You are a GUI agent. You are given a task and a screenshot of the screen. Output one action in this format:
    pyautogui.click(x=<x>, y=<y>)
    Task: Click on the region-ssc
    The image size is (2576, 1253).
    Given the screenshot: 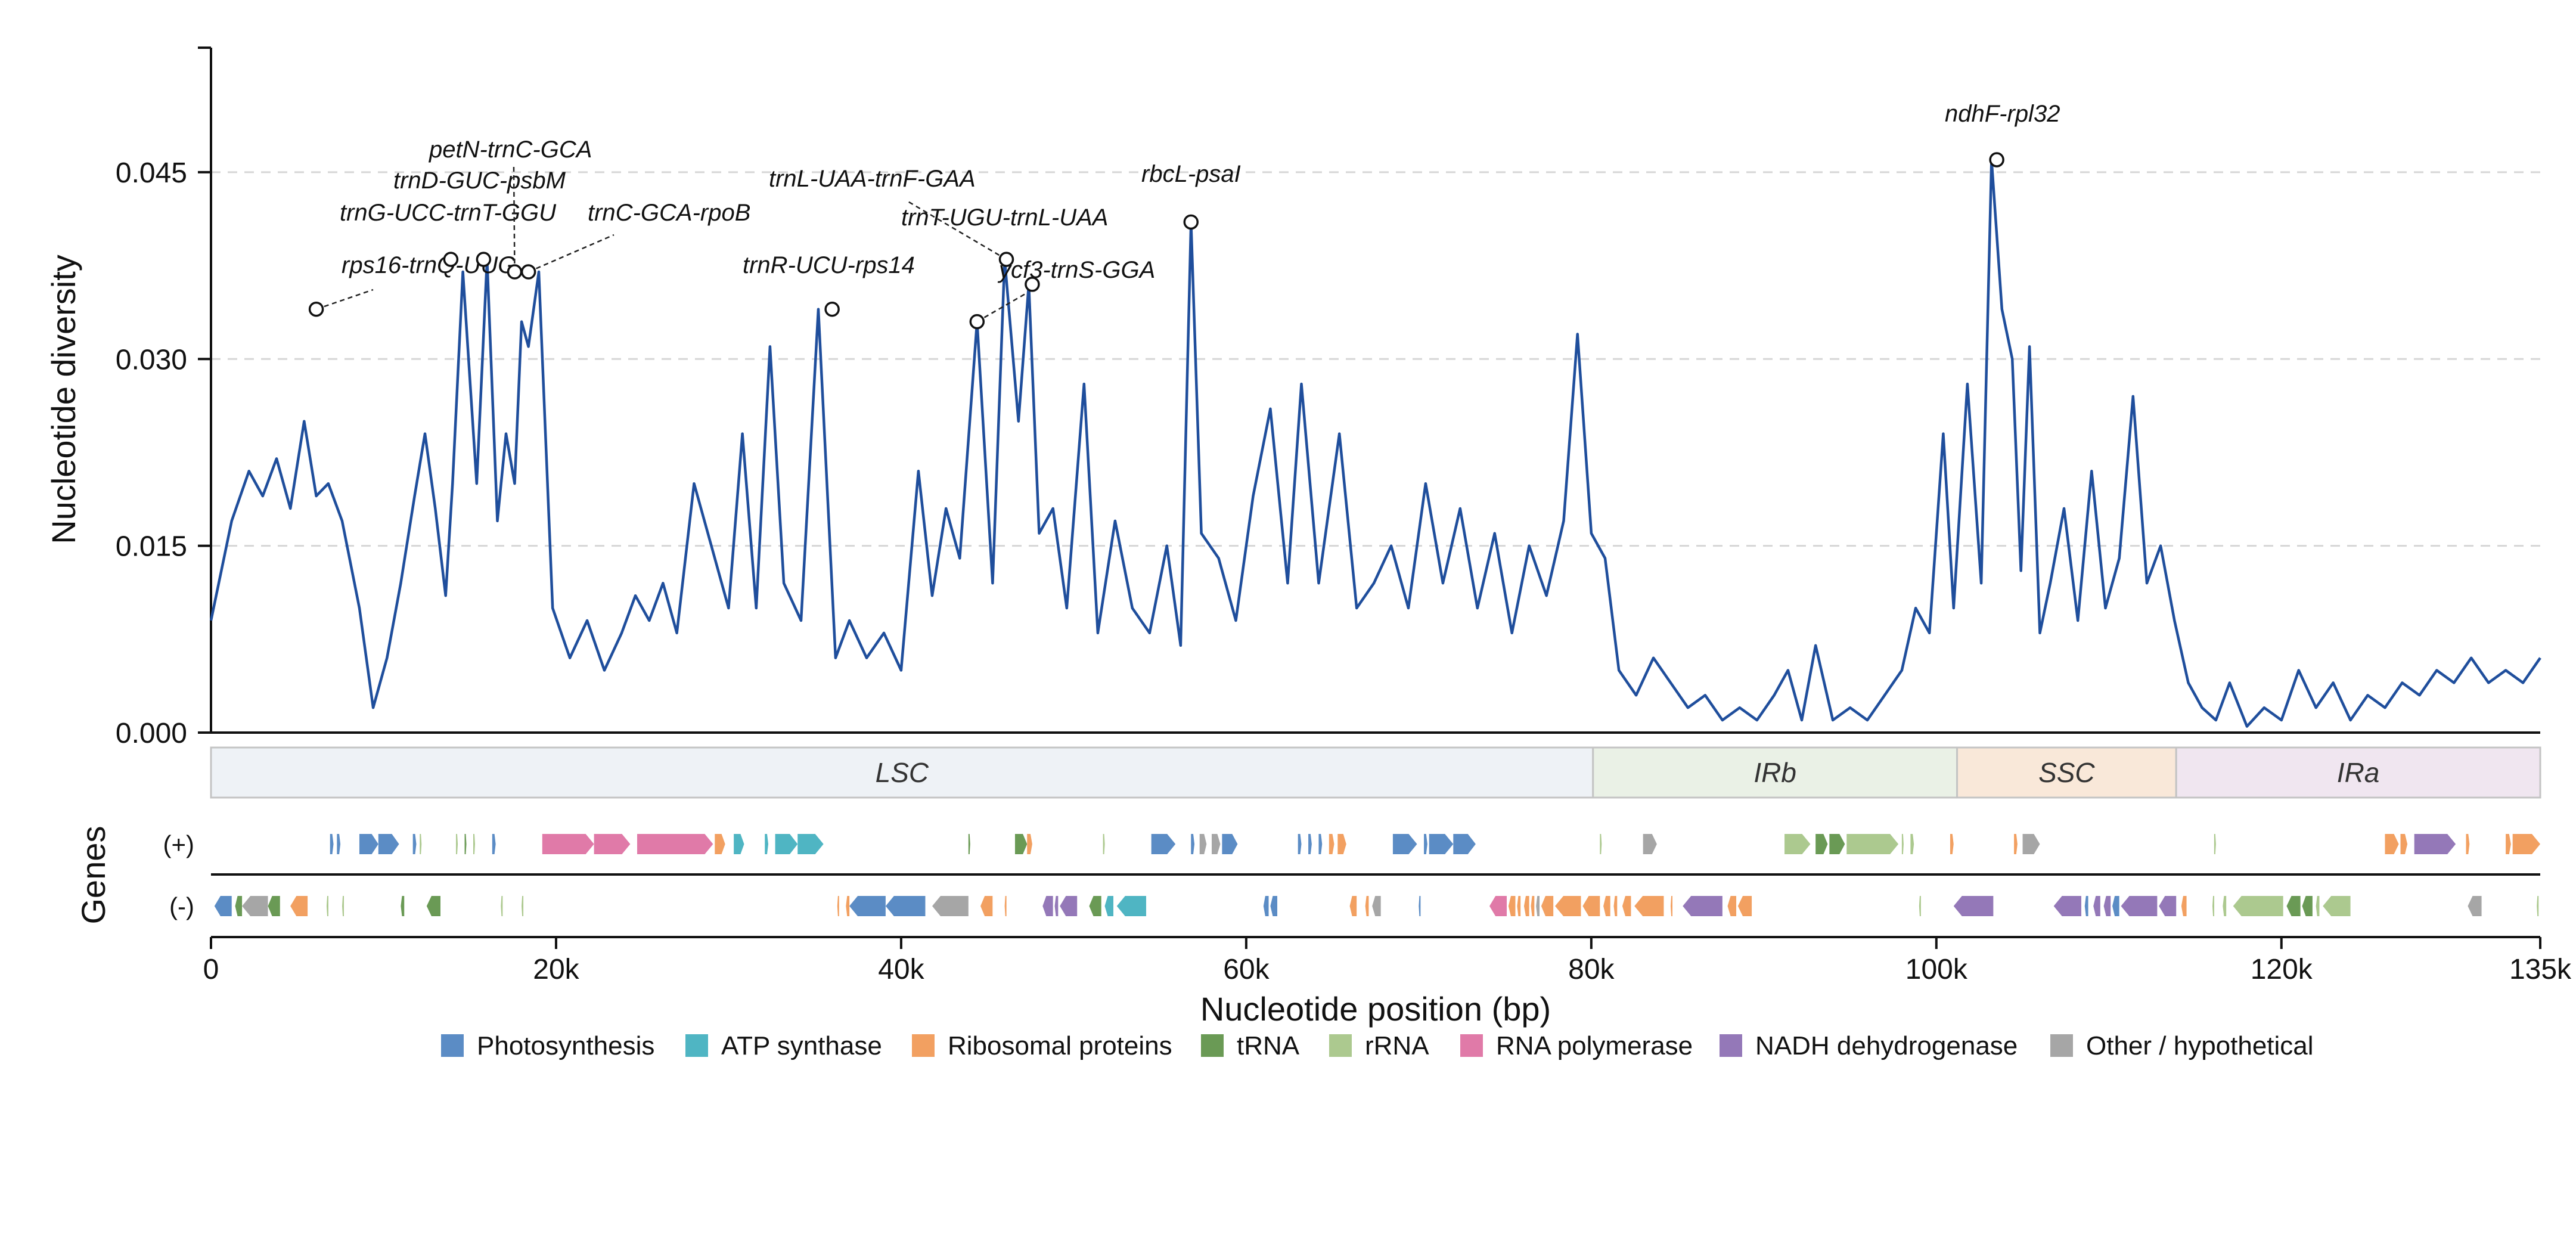 What is the action you would take?
    pyautogui.click(x=2066, y=772)
    